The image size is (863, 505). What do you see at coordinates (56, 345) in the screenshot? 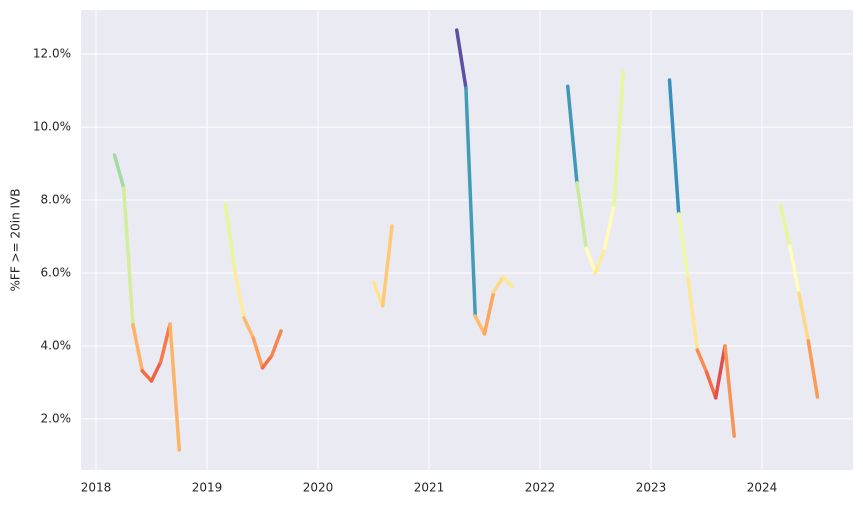
I see `y-tick-label: 4.0%` at bounding box center [56, 345].